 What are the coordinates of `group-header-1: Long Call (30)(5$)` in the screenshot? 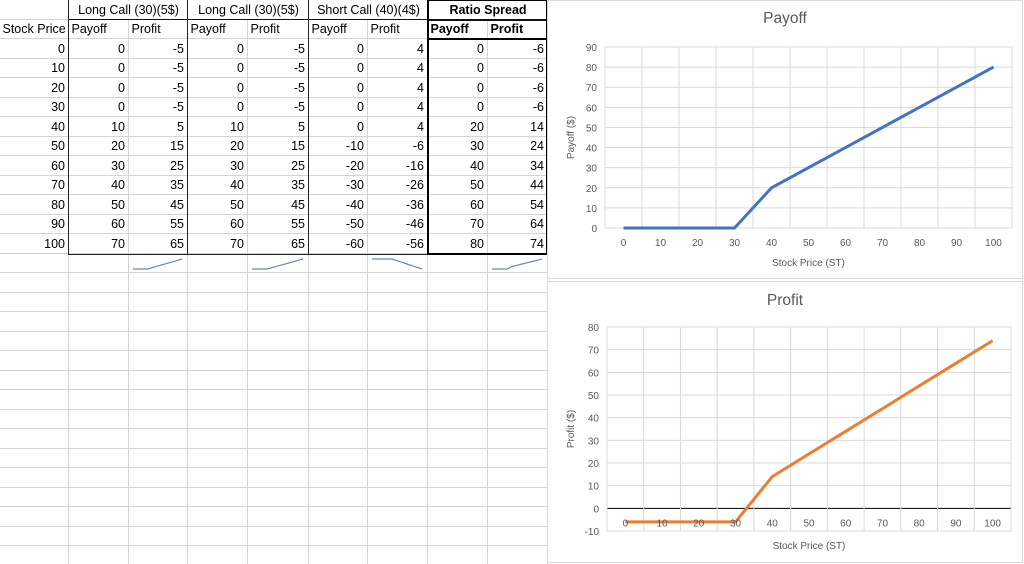 It's located at (128, 9).